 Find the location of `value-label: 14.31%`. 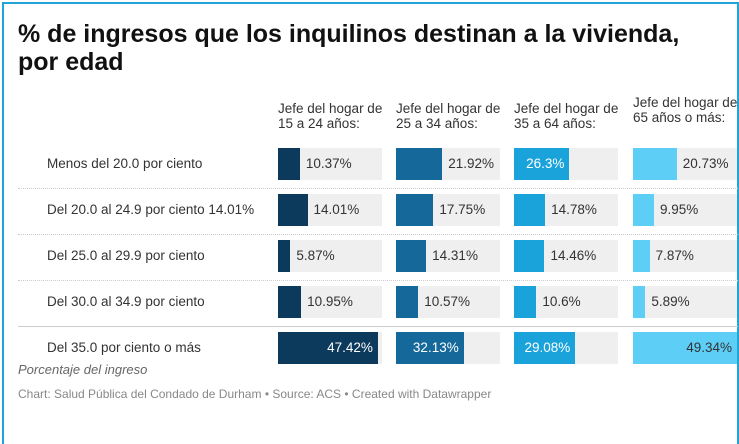

value-label: 14.31% is located at coordinates (455, 255).